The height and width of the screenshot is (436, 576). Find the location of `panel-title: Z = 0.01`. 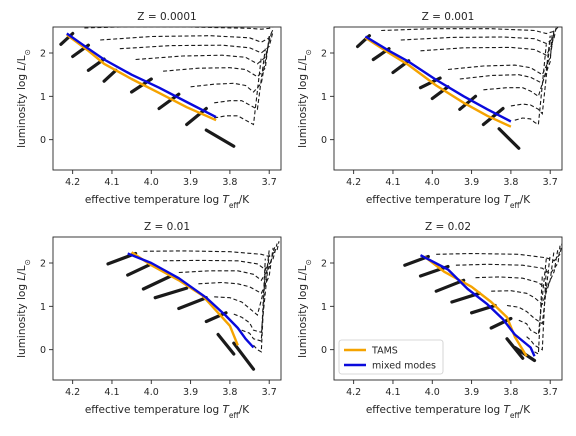

panel-title: Z = 0.01 is located at coordinates (167, 227).